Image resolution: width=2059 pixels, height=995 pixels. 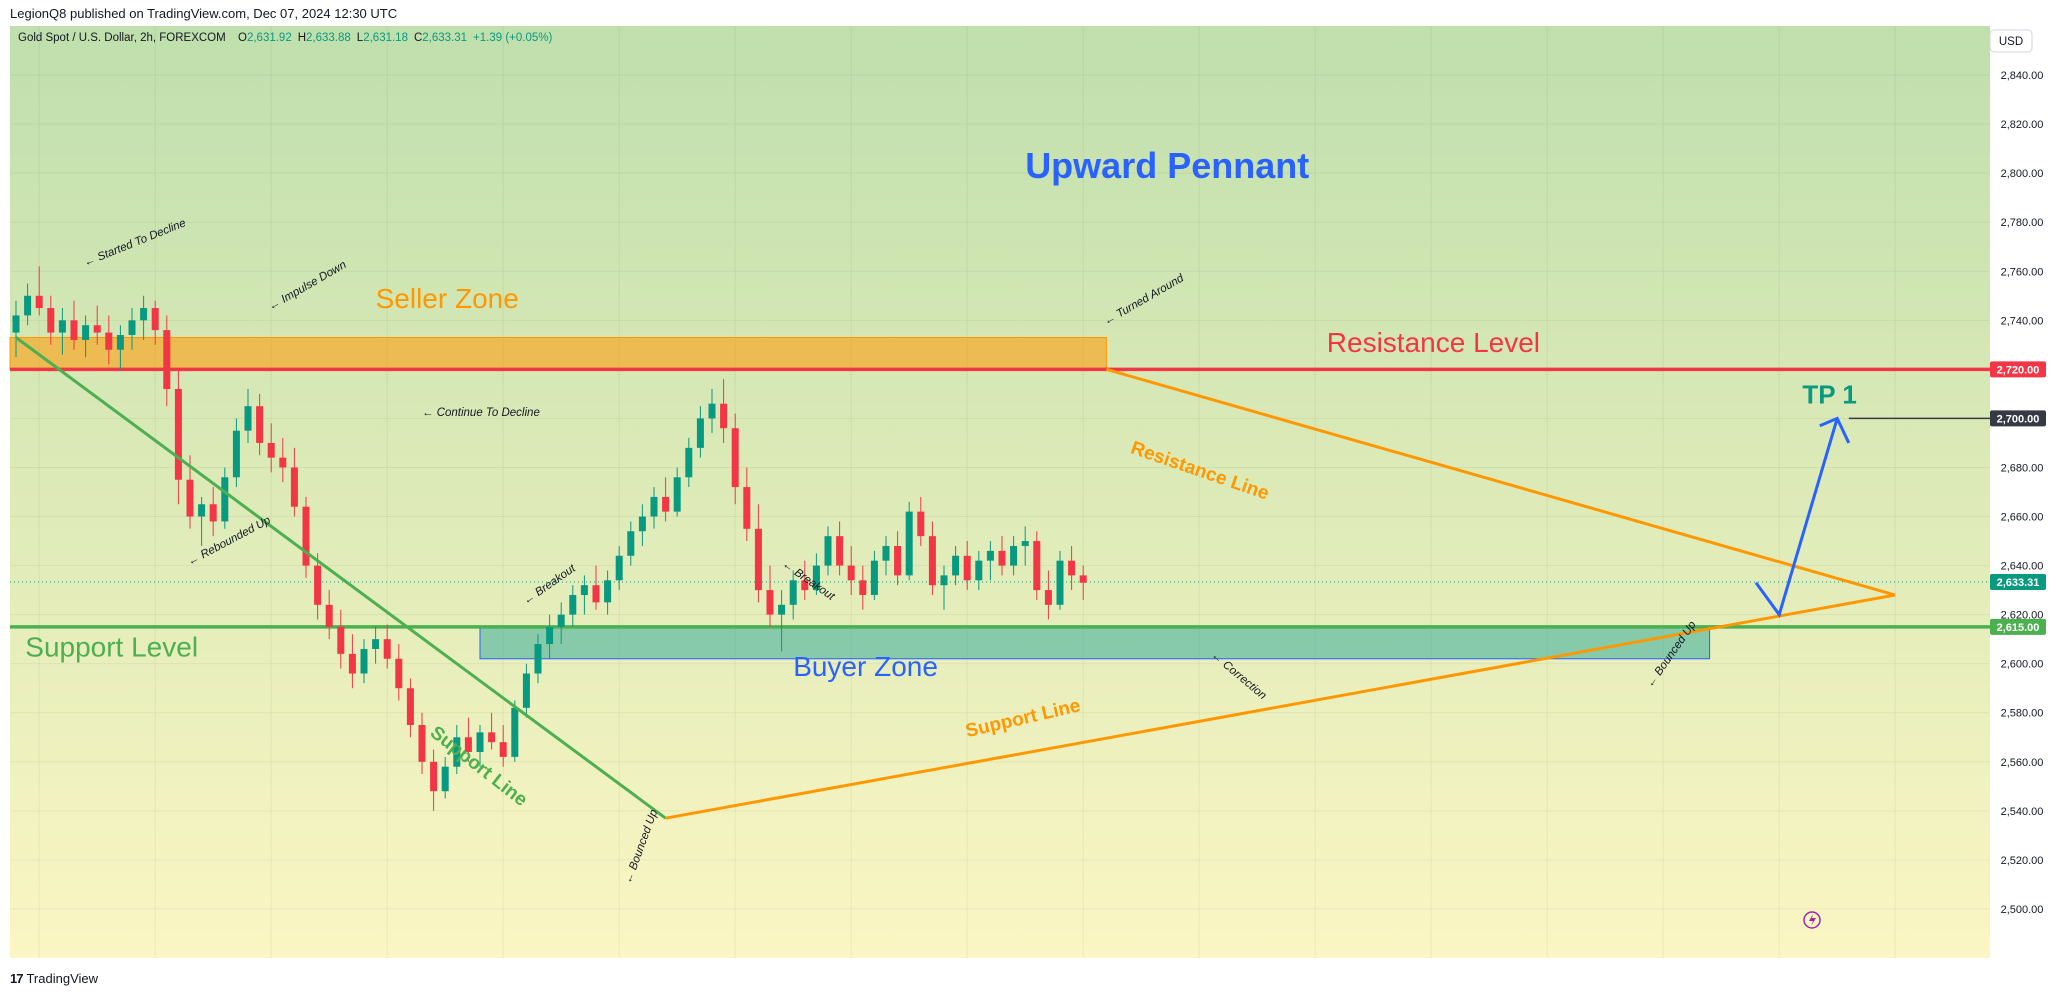 I want to click on y-tick-label: 2,540.00, so click(x=2022, y=812).